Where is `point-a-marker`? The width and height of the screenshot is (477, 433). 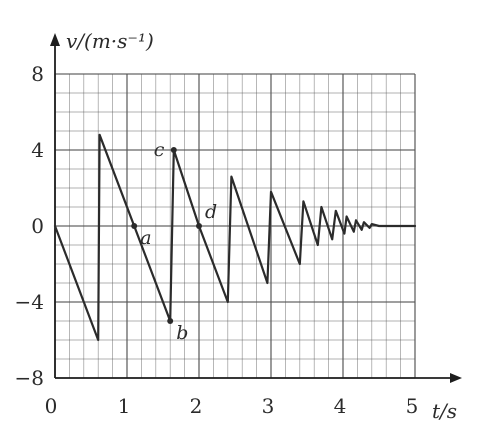 point-a-marker is located at coordinates (134, 226).